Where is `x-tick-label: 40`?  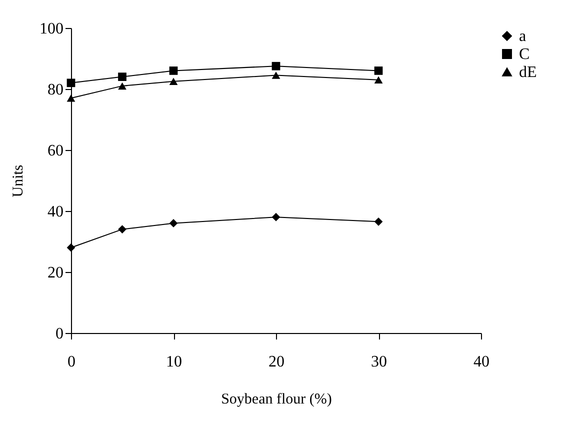 x-tick-label: 40 is located at coordinates (482, 362).